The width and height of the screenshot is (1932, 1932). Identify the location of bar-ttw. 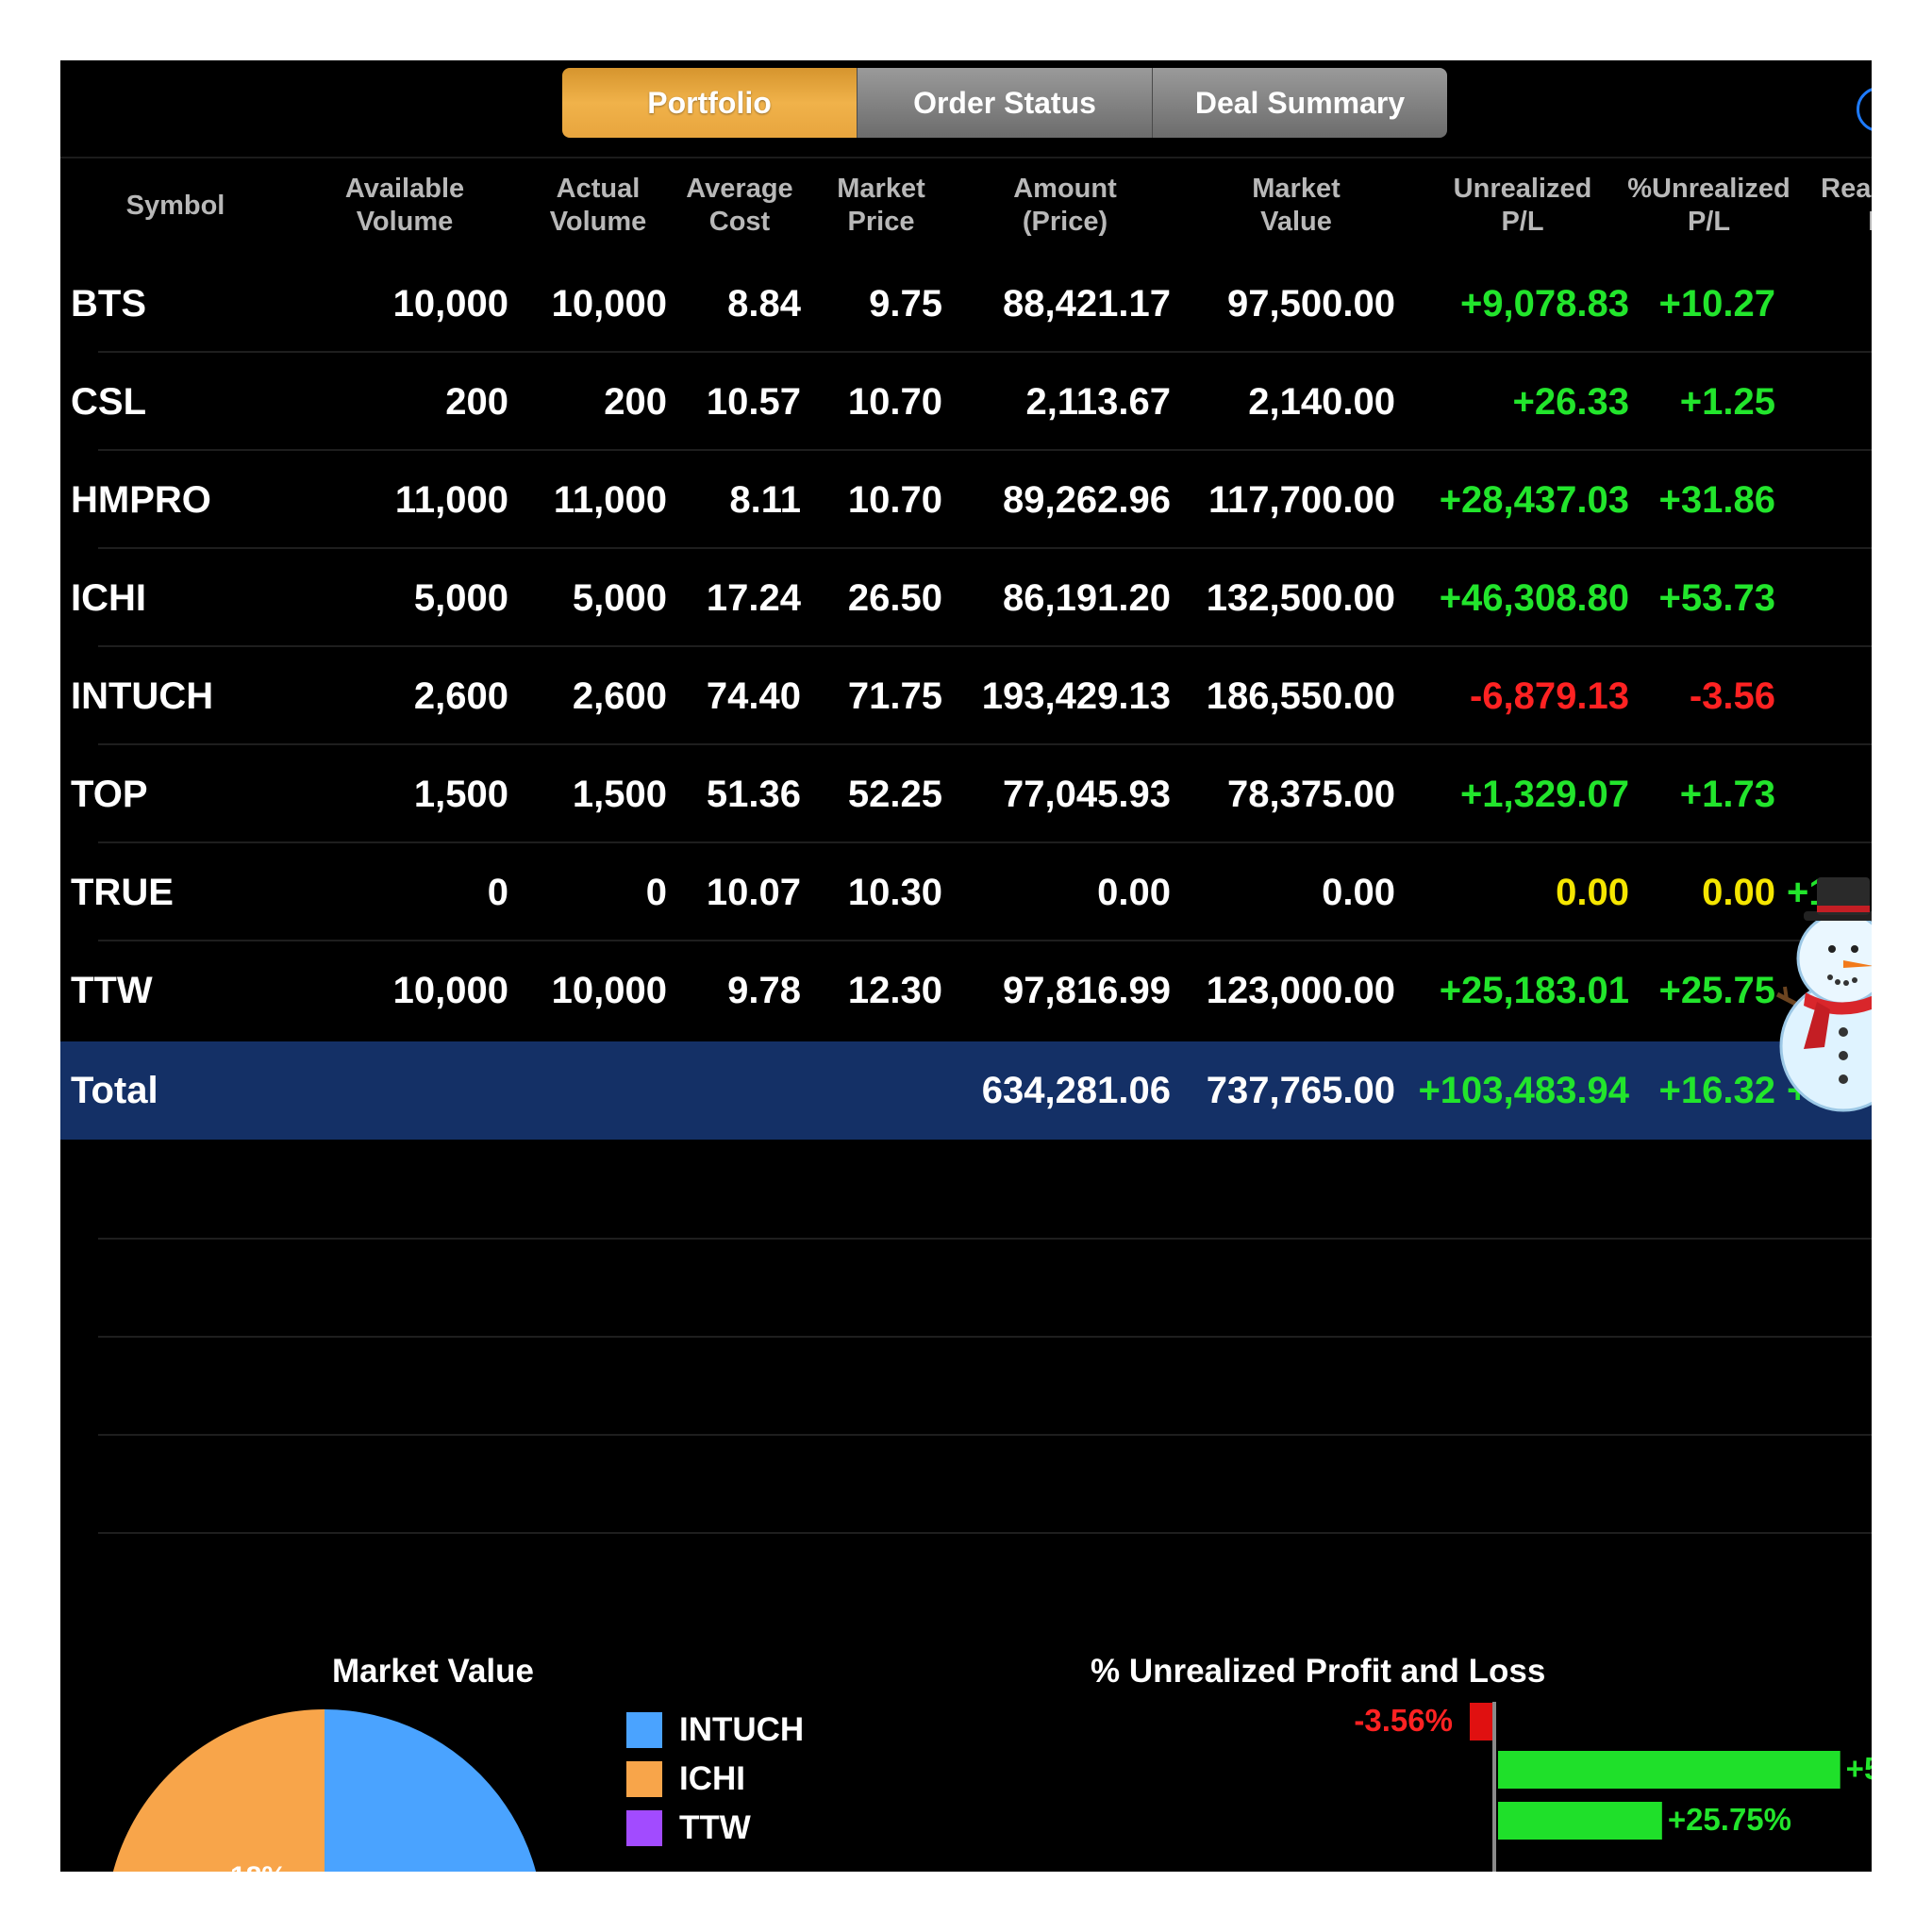
(1580, 1821).